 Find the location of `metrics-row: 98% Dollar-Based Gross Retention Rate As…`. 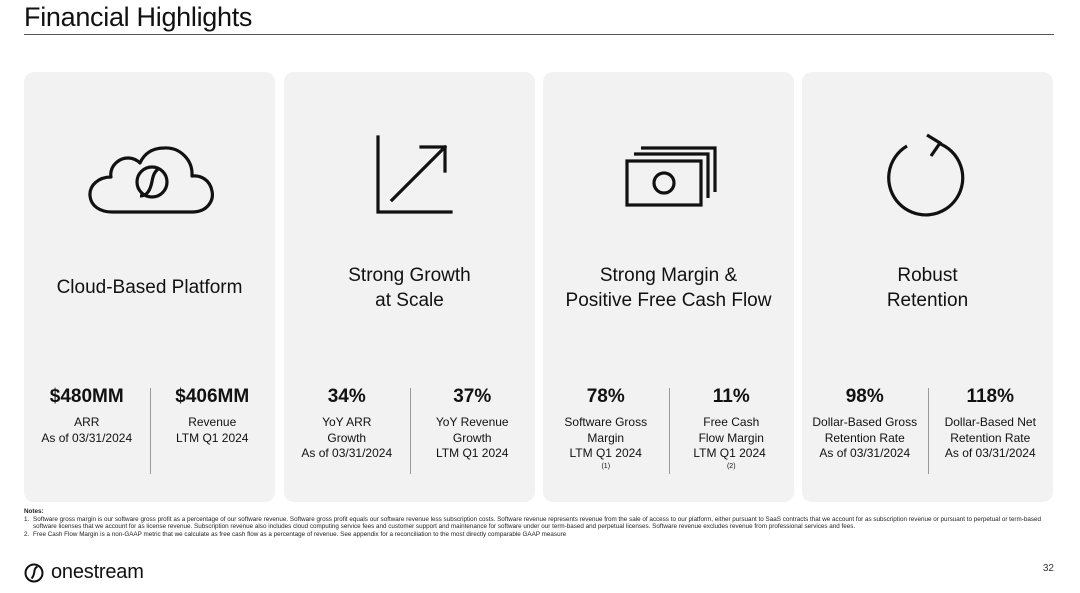

metrics-row: 98% Dollar-Based Gross Retention Rate As… is located at coordinates (927, 430).